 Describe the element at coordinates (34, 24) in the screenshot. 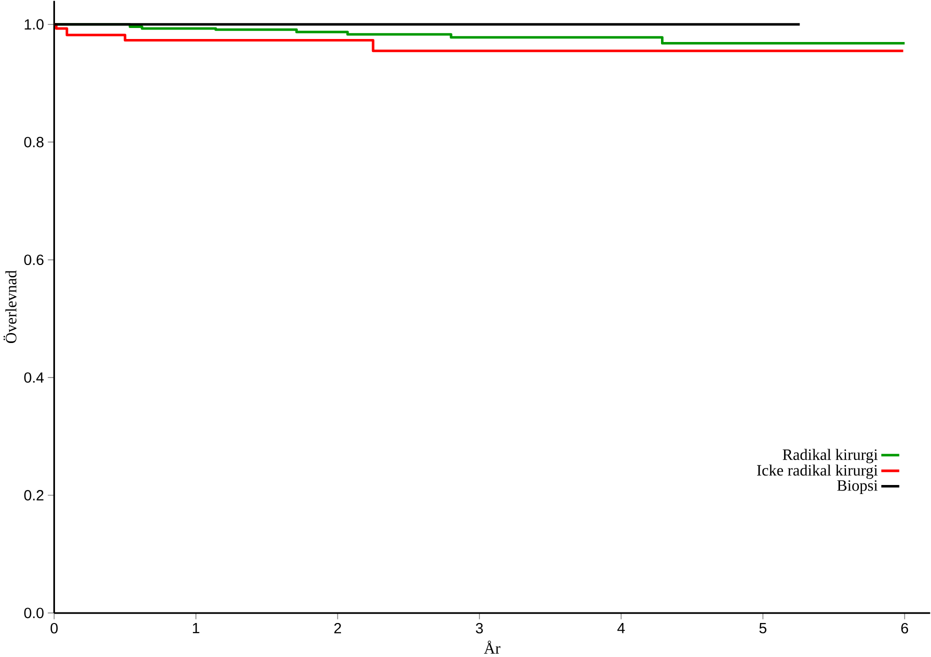

I see `y-tick-label: 1.0` at that location.